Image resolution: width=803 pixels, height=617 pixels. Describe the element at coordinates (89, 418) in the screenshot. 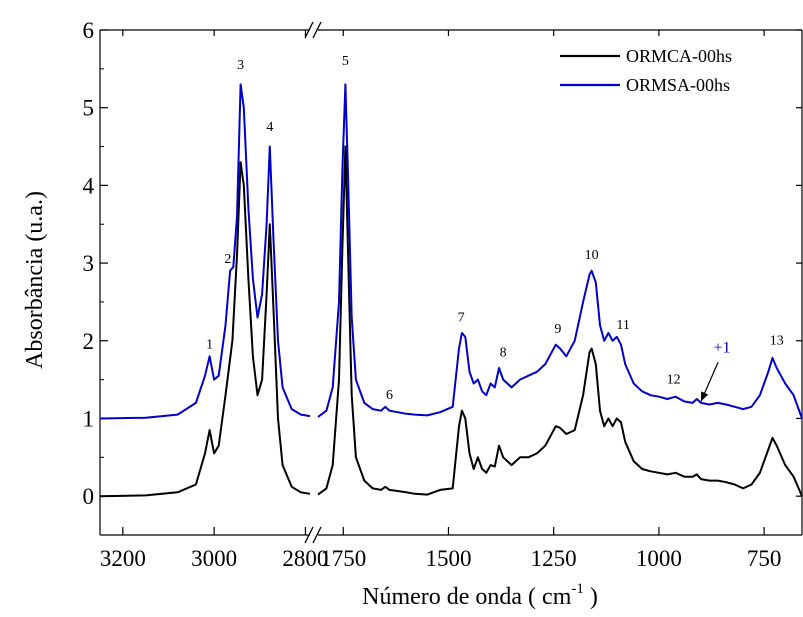

I see `y-tick-label: 1` at that location.